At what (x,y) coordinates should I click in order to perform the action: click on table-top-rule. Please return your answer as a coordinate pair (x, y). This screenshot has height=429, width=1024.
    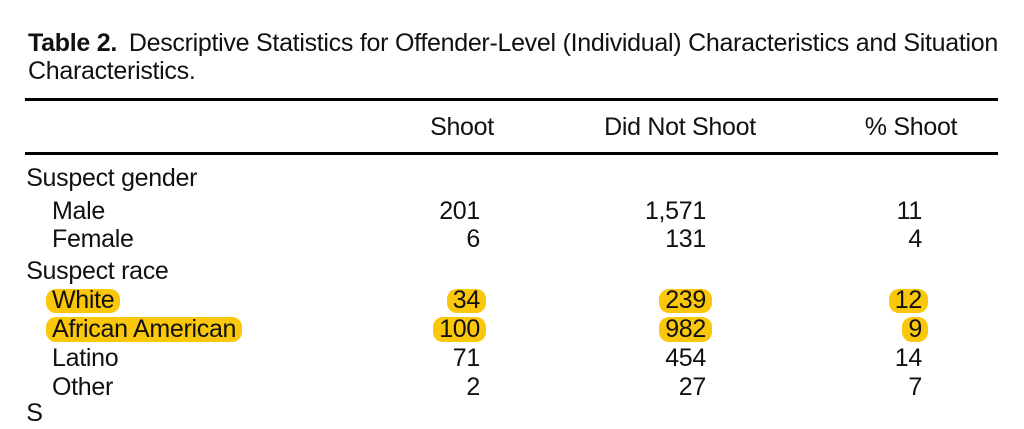
    Looking at the image, I should click on (511, 99).